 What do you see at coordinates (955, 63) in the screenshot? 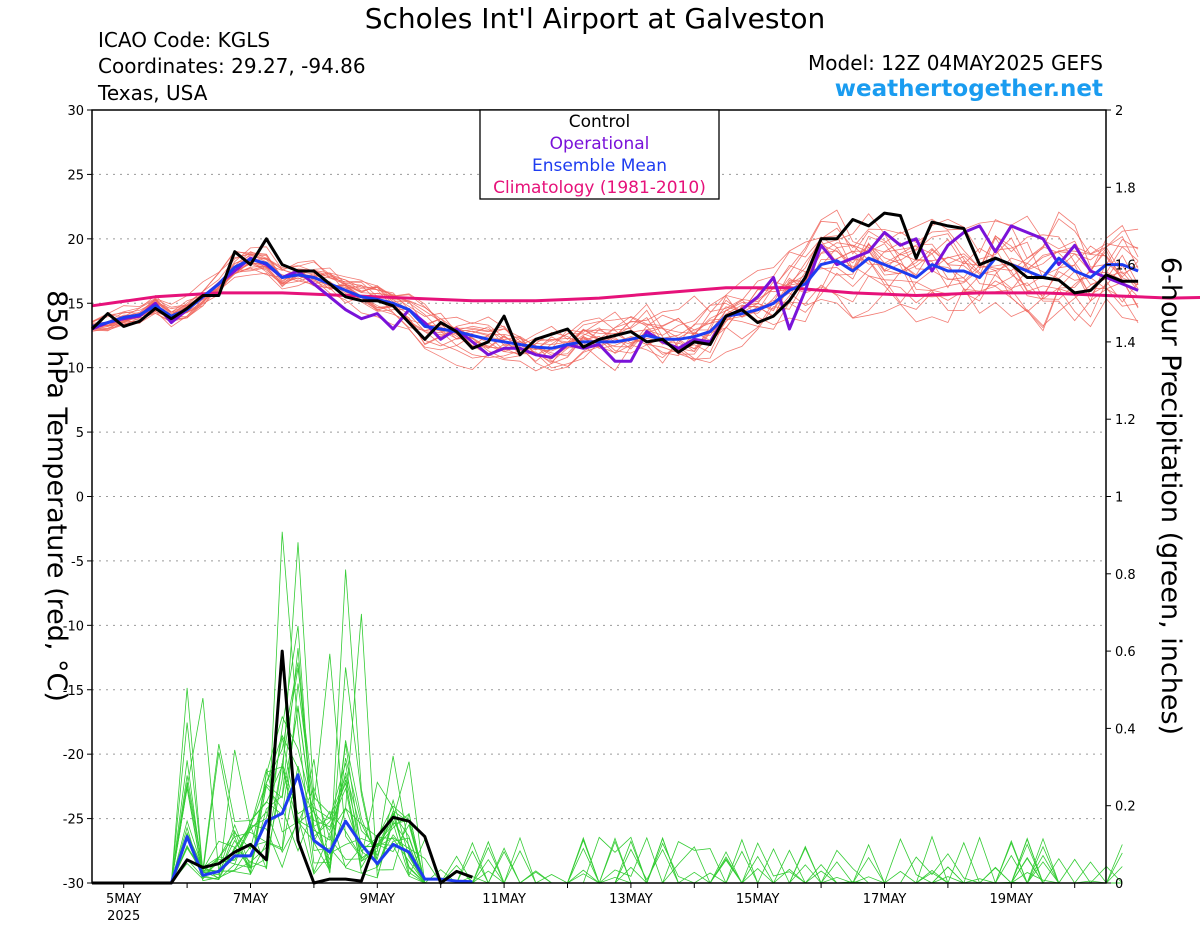
I see `model-run: Model: 12Z 04MAY2025 GEFS` at bounding box center [955, 63].